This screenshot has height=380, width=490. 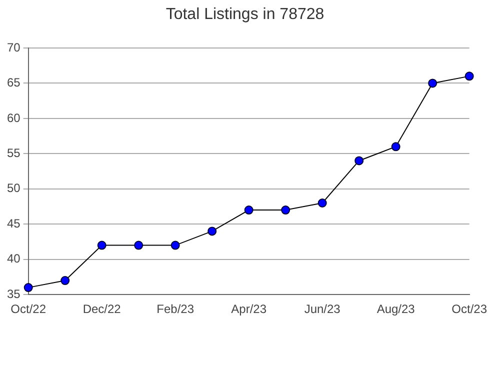 I want to click on chart-title: Total Listings in 78728, so click(x=245, y=15).